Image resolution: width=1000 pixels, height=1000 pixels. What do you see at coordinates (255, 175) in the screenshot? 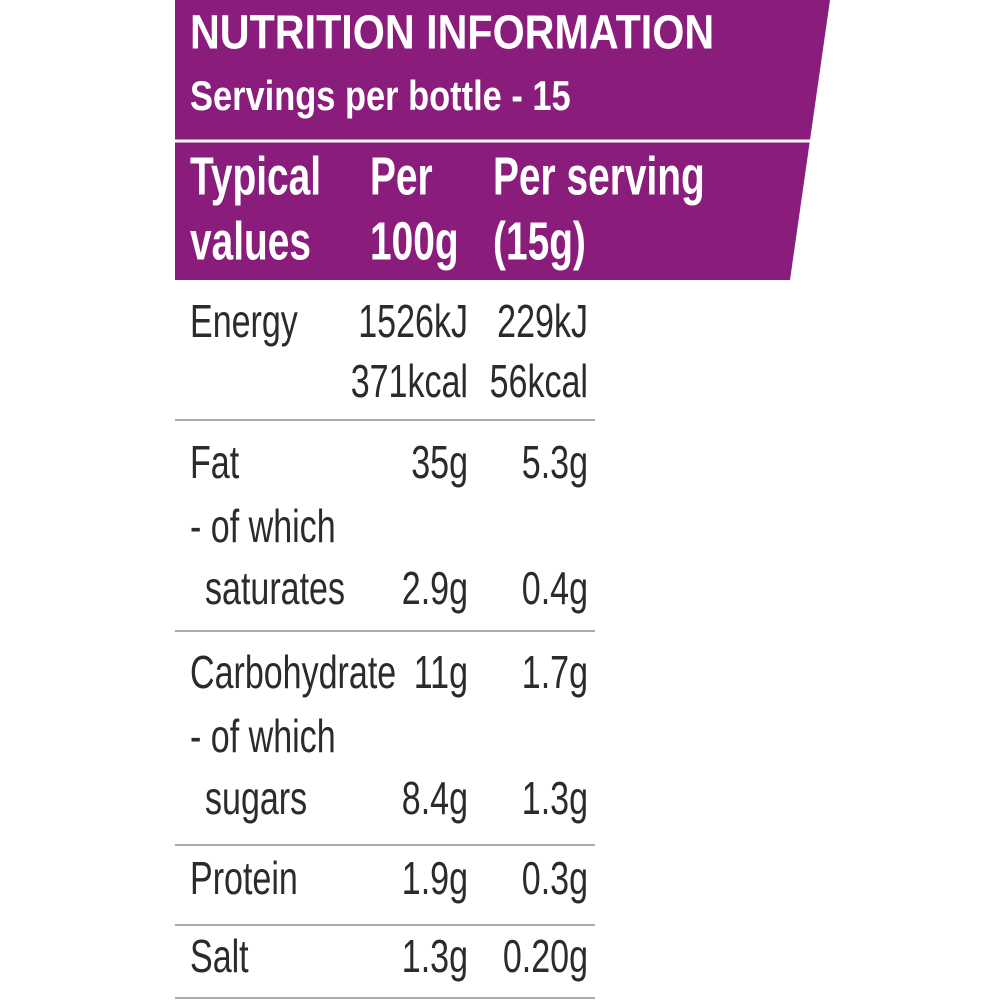
I see `column-header: Typical` at bounding box center [255, 175].